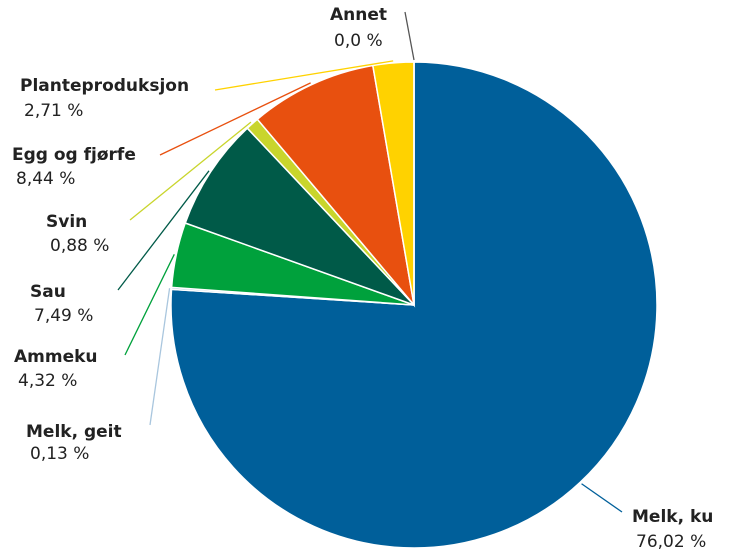 This screenshot has height=556, width=737. I want to click on slice-value: 7,49 %, so click(63, 316).